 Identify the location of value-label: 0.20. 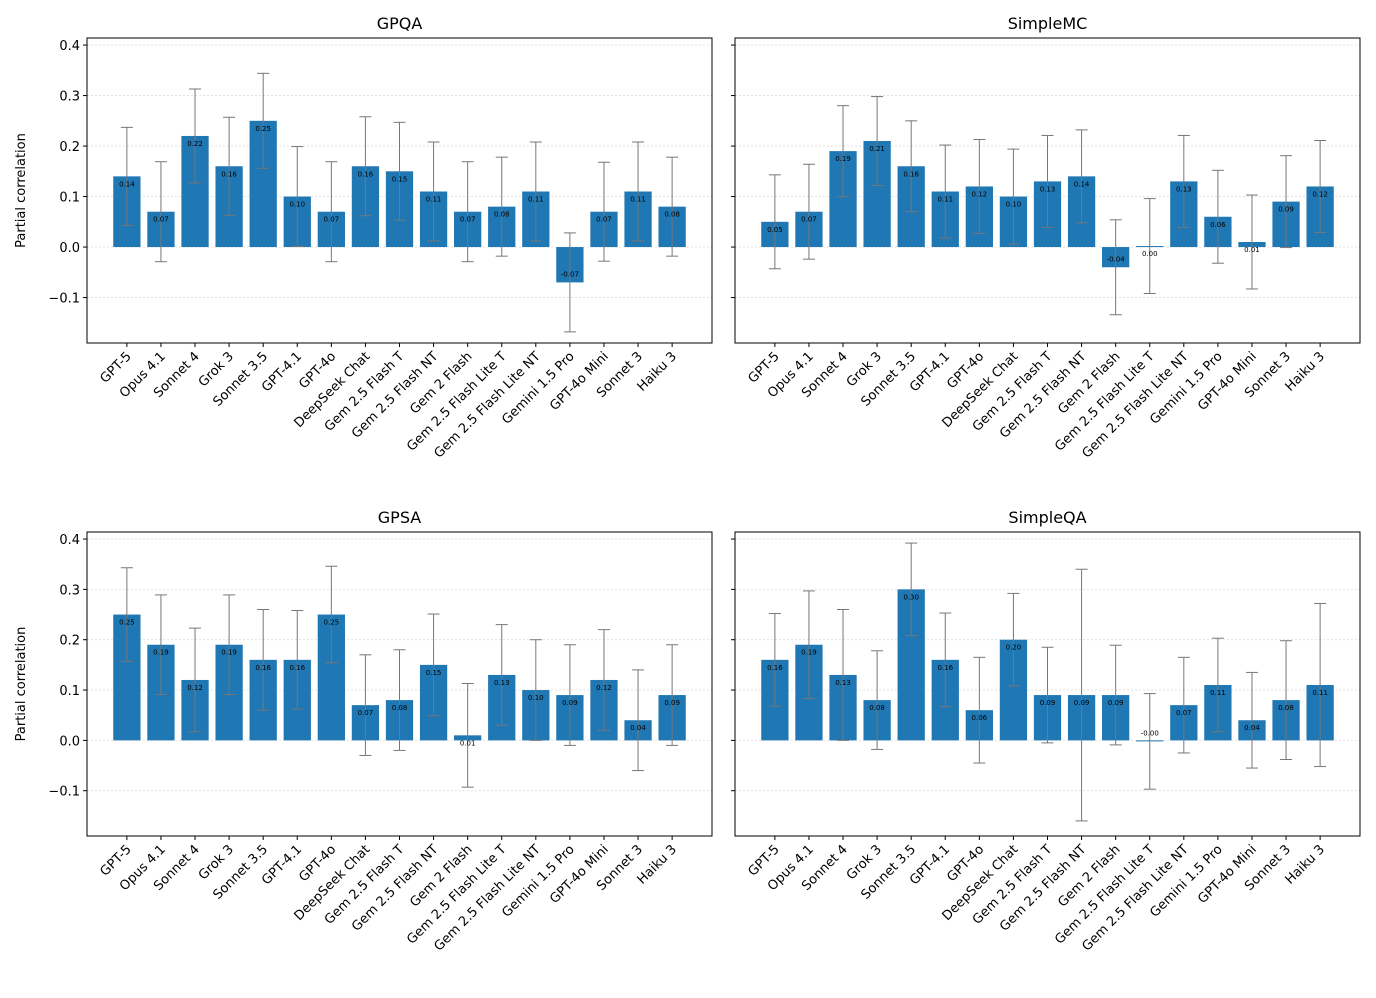
(1014, 648).